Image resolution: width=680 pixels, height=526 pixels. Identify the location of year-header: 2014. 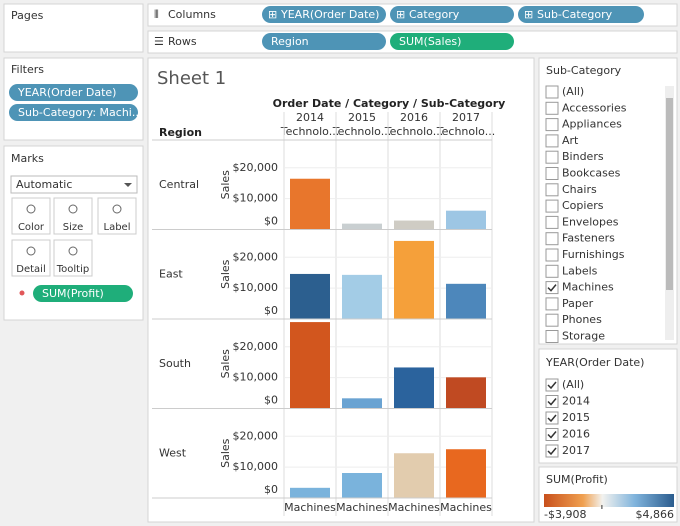
(310, 117).